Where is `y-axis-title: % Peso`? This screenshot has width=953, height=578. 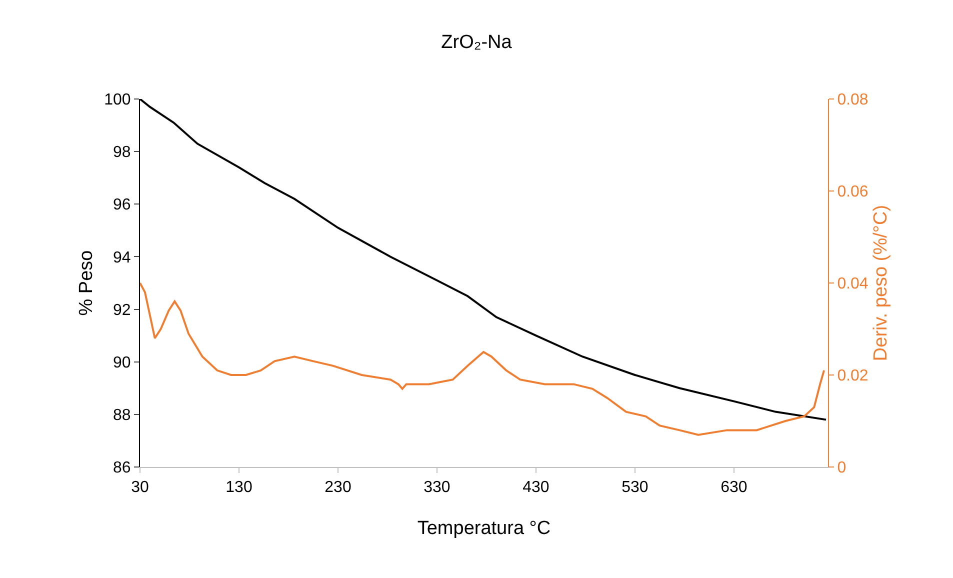 y-axis-title: % Peso is located at coordinates (86, 283).